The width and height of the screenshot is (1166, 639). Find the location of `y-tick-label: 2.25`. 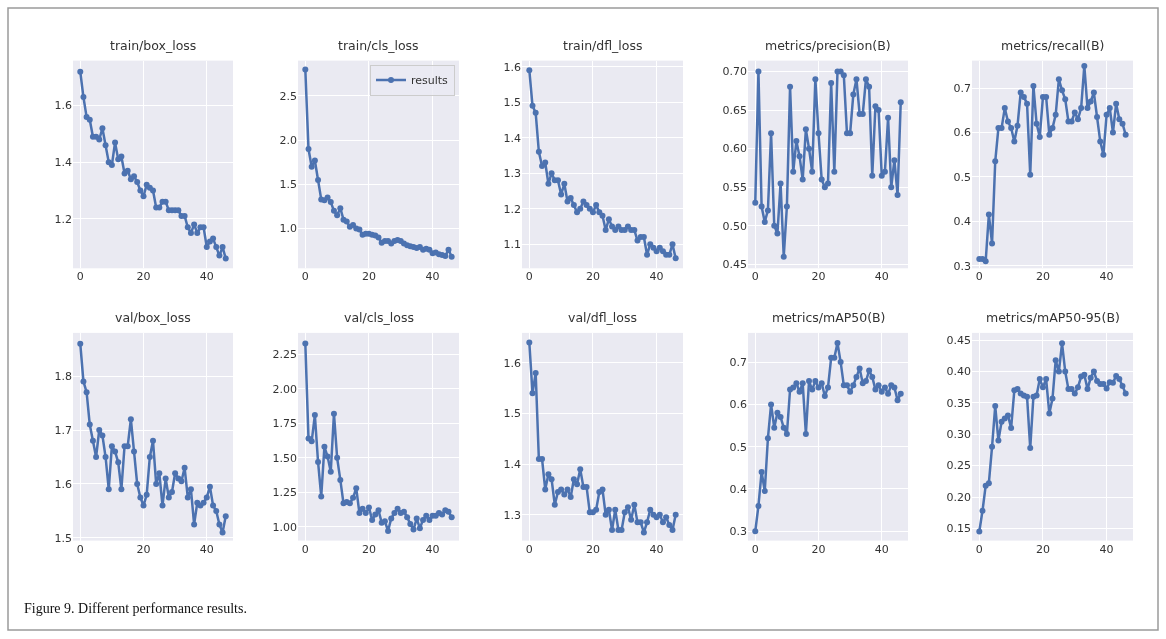

y-tick-label: 2.25 is located at coordinates (284, 355).